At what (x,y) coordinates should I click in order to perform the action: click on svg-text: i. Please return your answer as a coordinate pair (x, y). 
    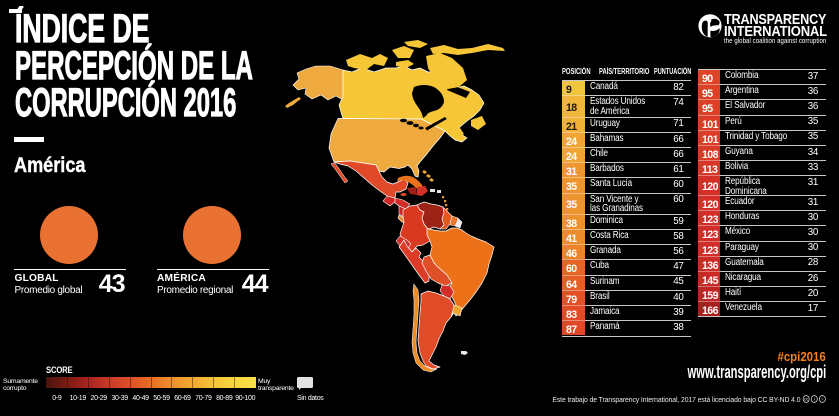
    Looking at the image, I should click on (813, 398).